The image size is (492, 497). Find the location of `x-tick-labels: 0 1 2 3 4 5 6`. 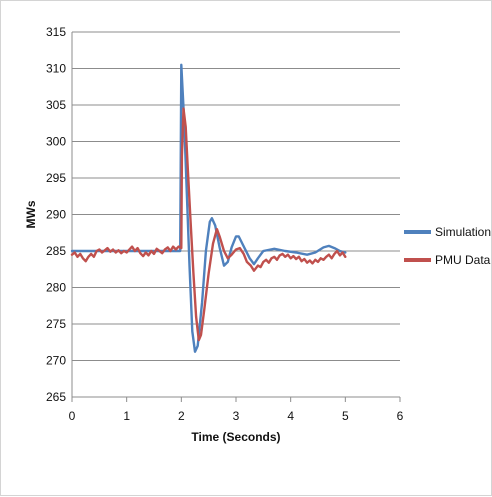

x-tick-labels: 0 1 2 3 4 5 6 is located at coordinates (236, 416).